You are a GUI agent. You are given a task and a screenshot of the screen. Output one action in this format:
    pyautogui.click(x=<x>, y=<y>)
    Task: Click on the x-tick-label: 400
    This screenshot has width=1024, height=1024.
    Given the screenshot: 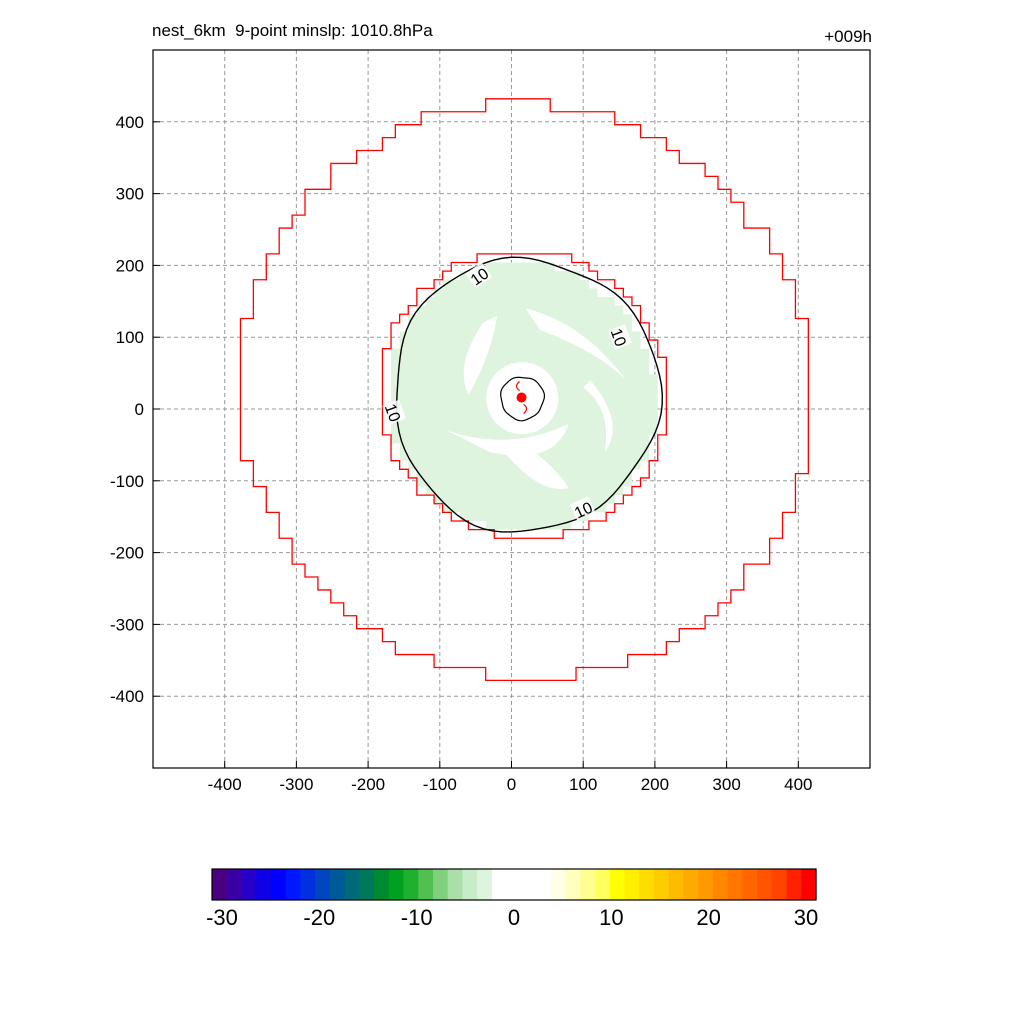 What is the action you would take?
    pyautogui.click(x=798, y=784)
    